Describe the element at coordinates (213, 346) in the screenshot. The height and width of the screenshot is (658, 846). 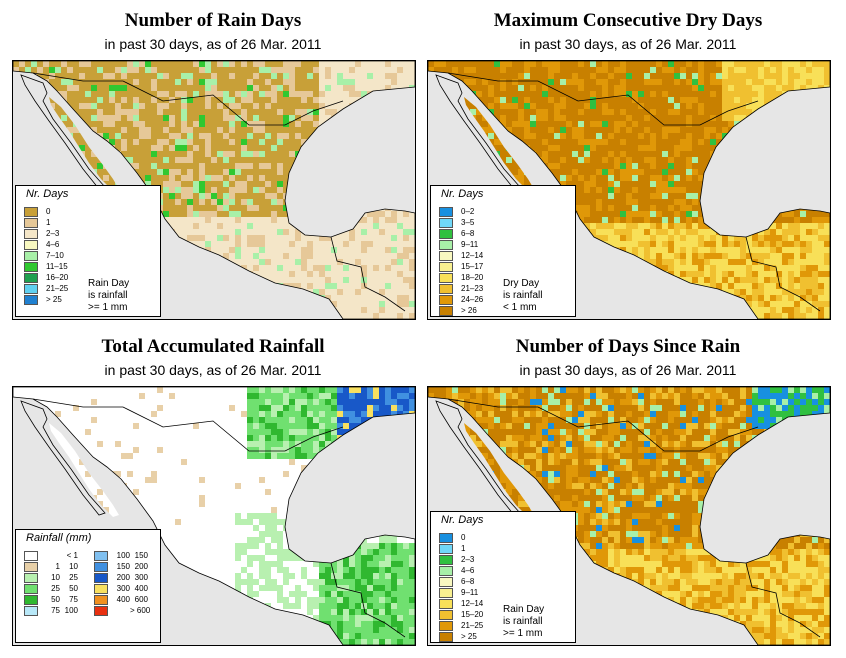
I see `panel-title: Total Accumulated Rainfall` at that location.